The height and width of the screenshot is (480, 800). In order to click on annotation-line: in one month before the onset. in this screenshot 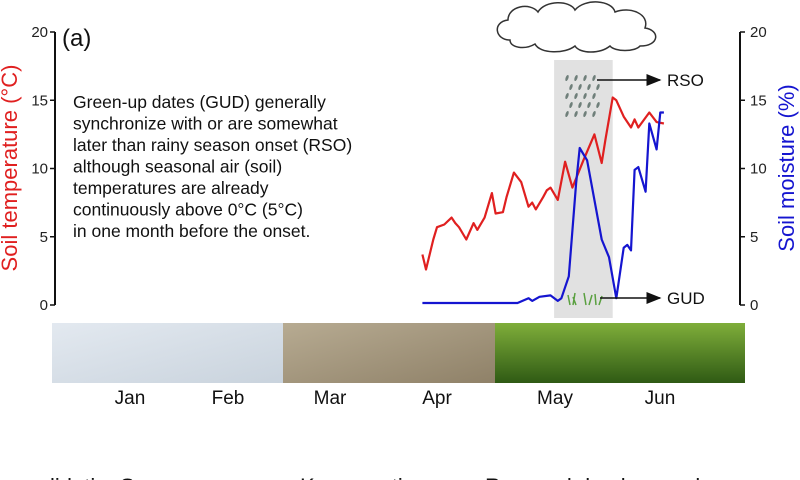, I will do `click(191, 231)`.